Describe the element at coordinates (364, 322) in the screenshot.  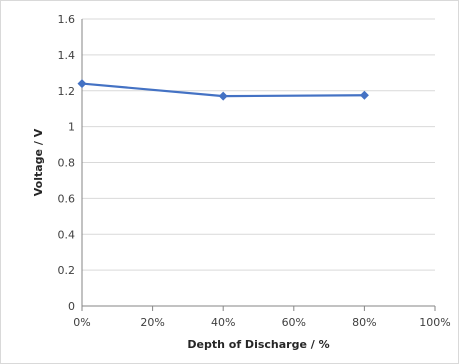
I see `x-tick-label: 80%` at that location.